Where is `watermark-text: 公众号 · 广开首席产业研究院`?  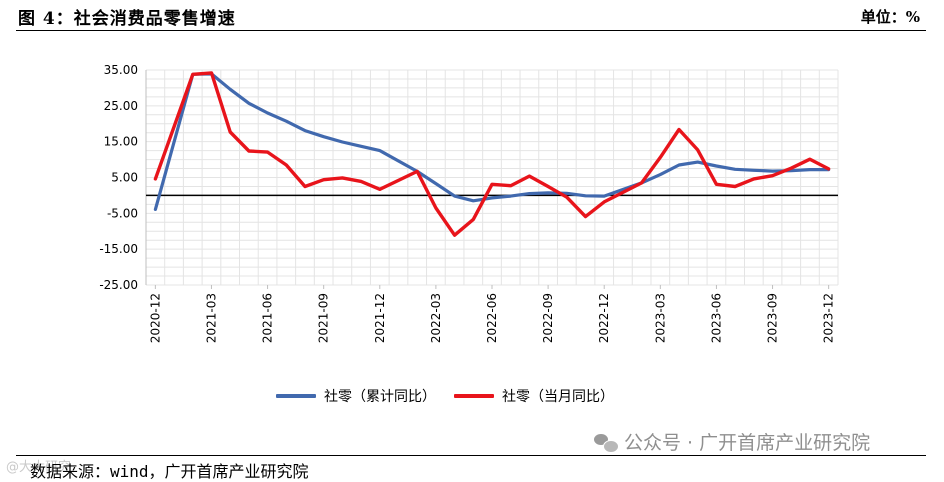
watermark-text: 公众号 · 广开首席产业研究院 is located at coordinates (747, 443).